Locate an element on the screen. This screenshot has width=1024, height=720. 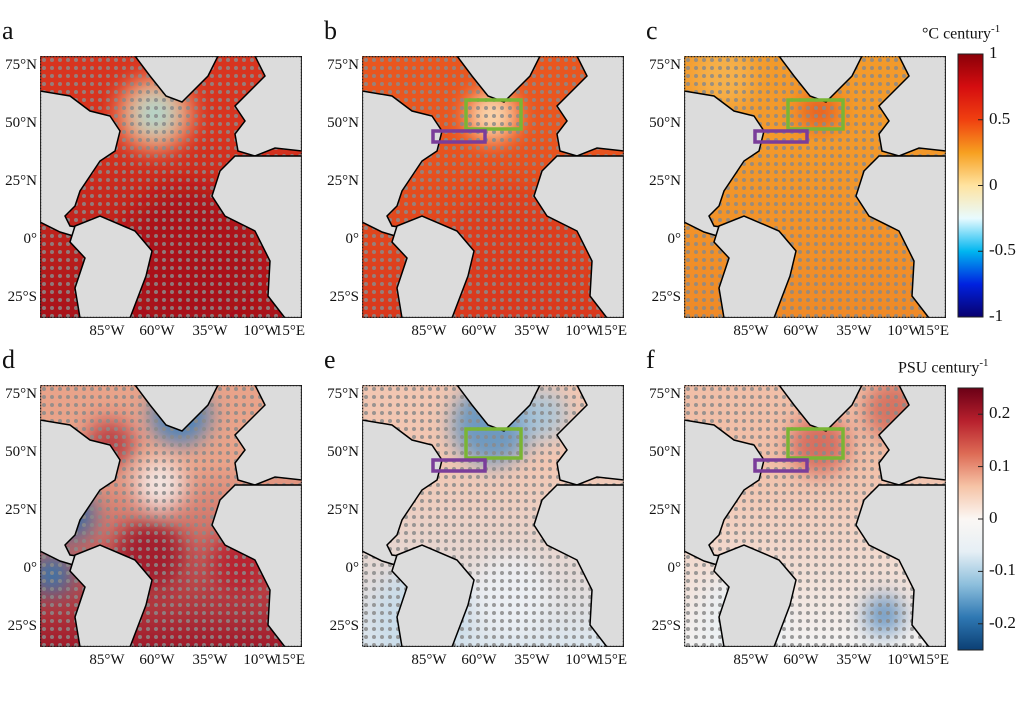
colorbar-tick-label: 0 is located at coordinates (993, 517).